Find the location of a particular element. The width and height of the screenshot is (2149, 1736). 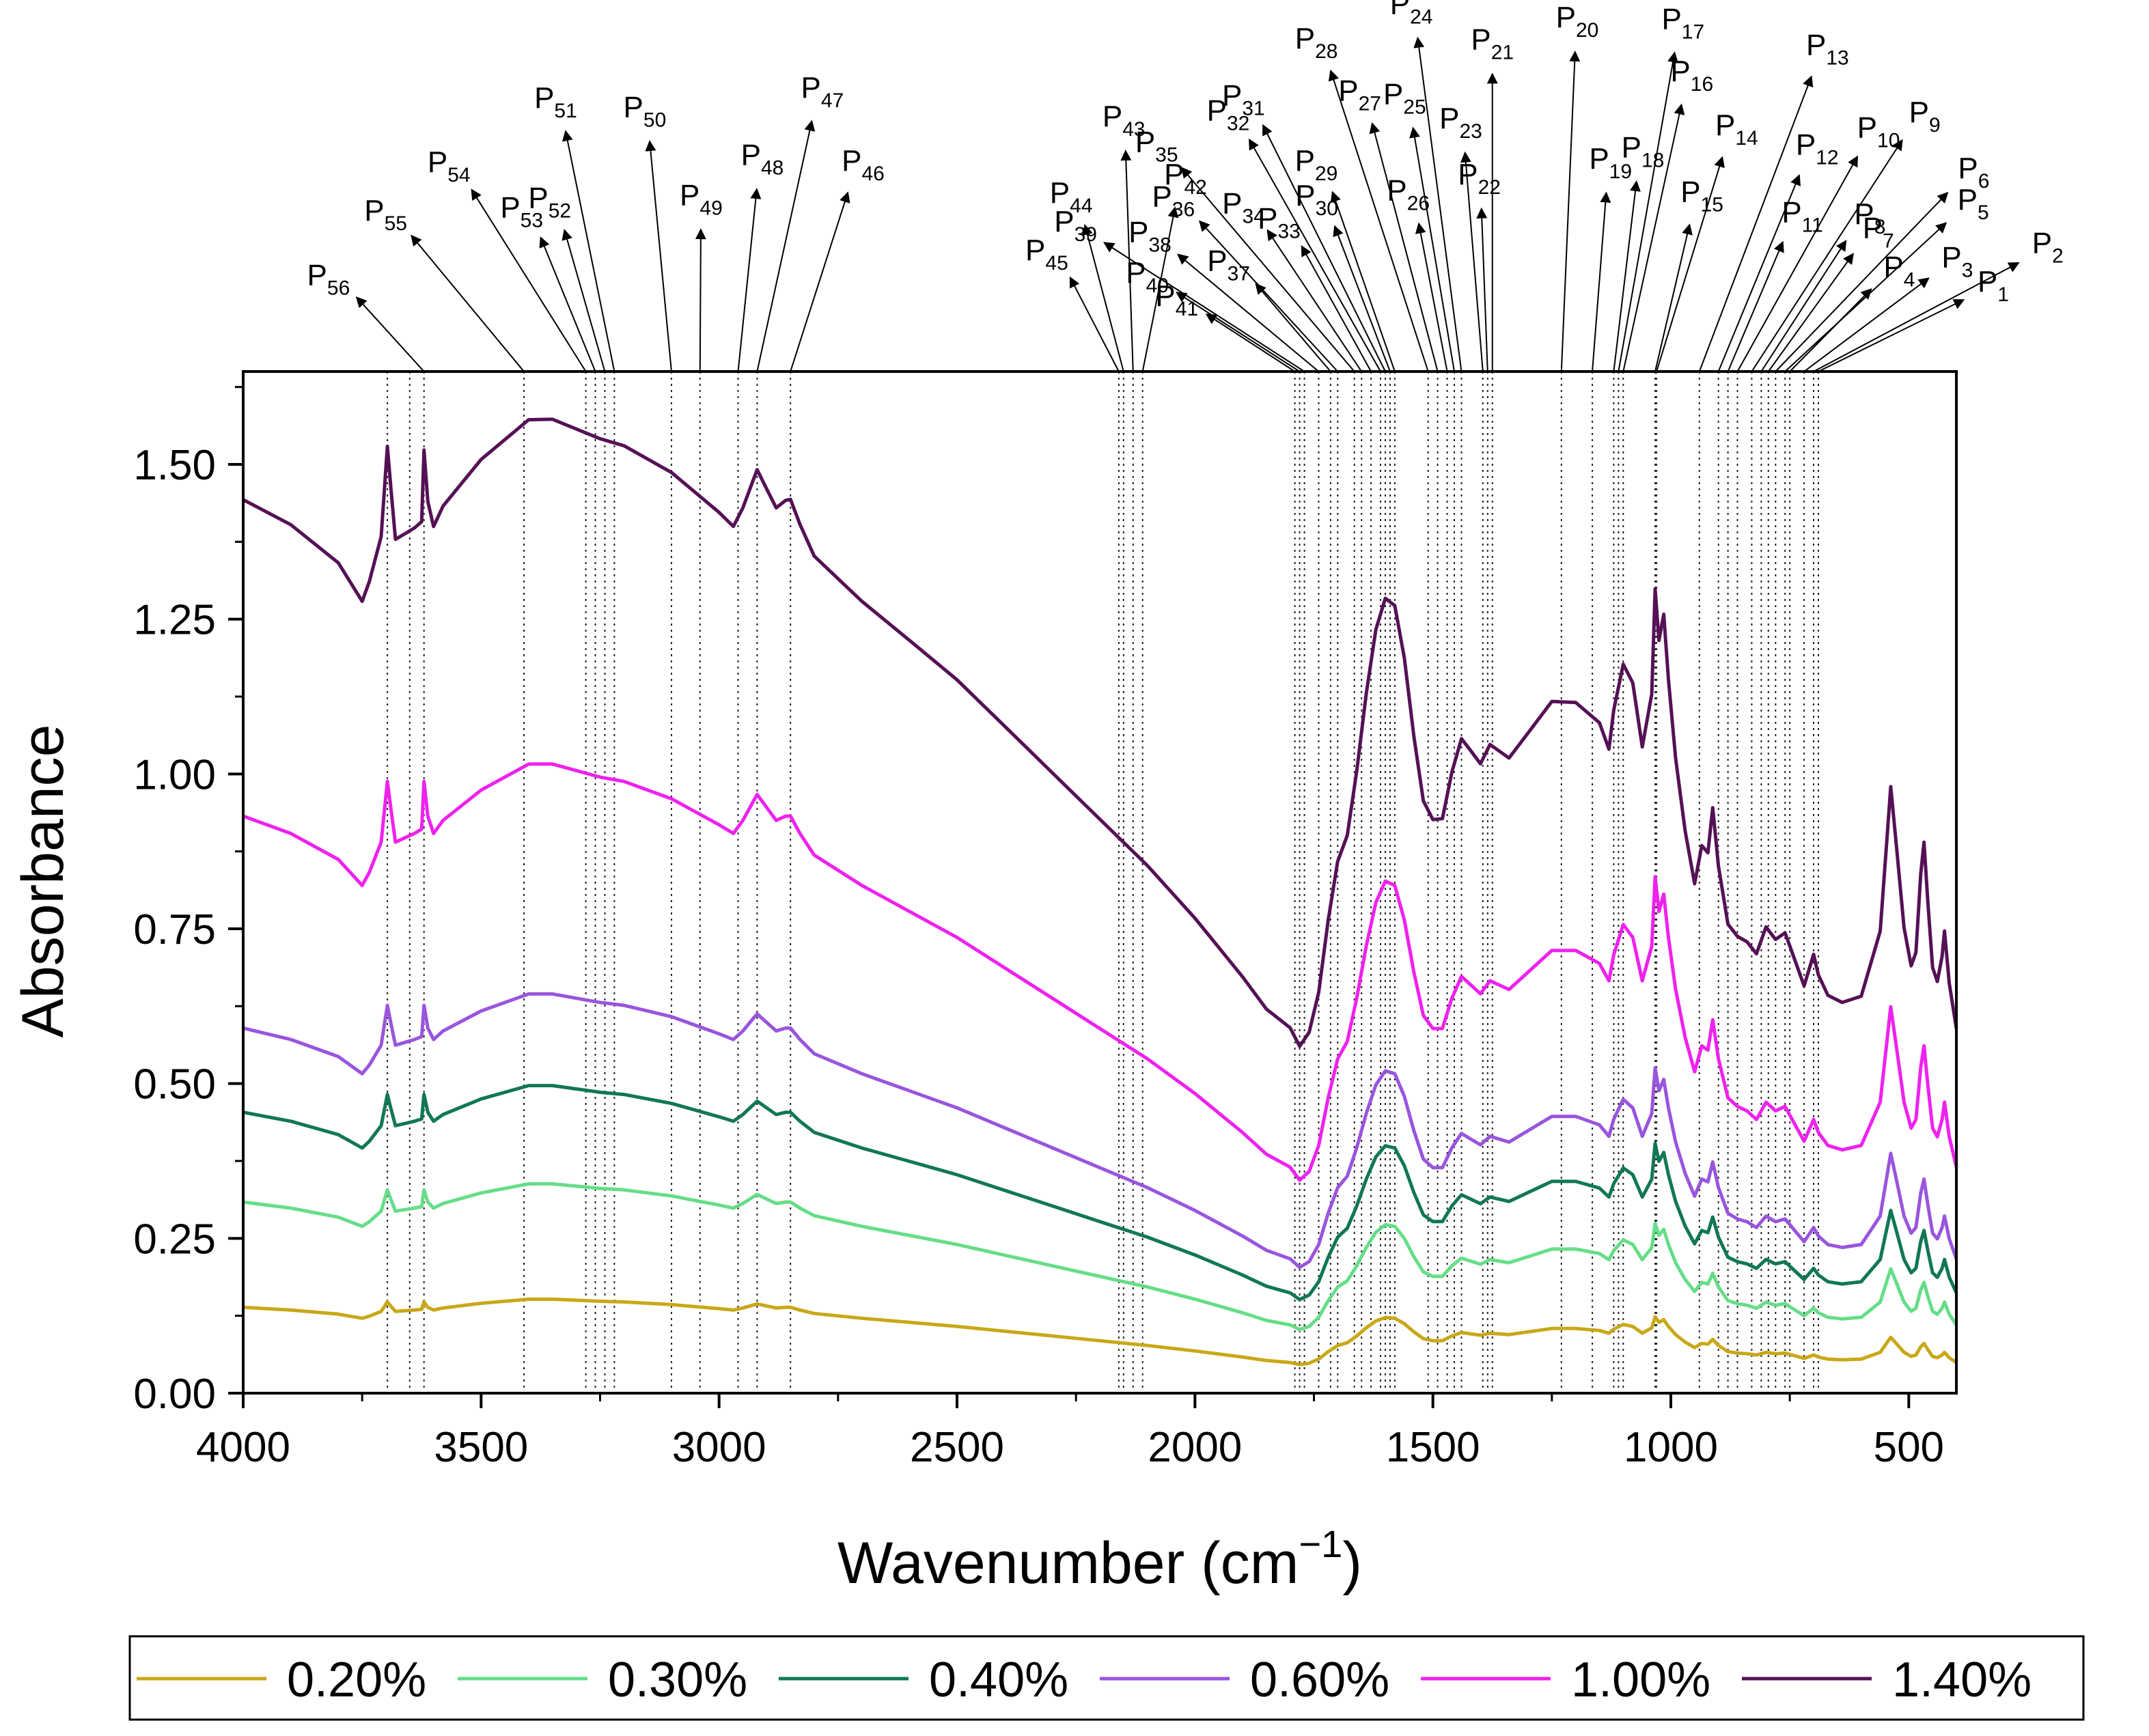

peak-label-number: 9 is located at coordinates (1935, 125).